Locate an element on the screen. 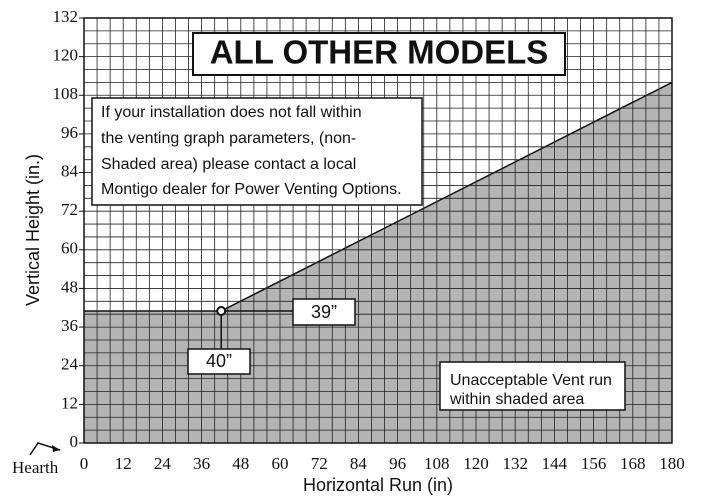 Image resolution: width=704 pixels, height=498 pixels. x-tick-label: 36 is located at coordinates (201, 463).